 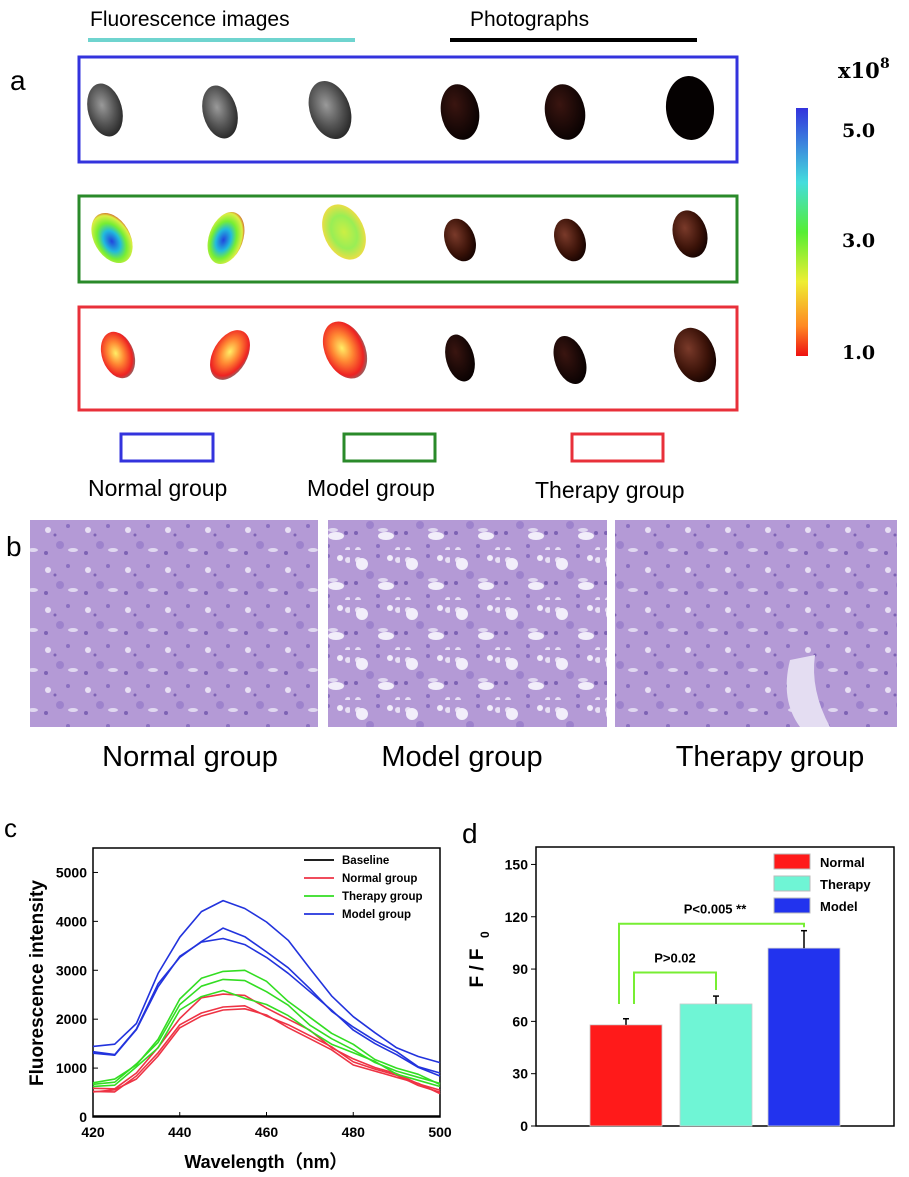 What do you see at coordinates (83, 1117) in the screenshot?
I see `c-y-tick-label: 0` at bounding box center [83, 1117].